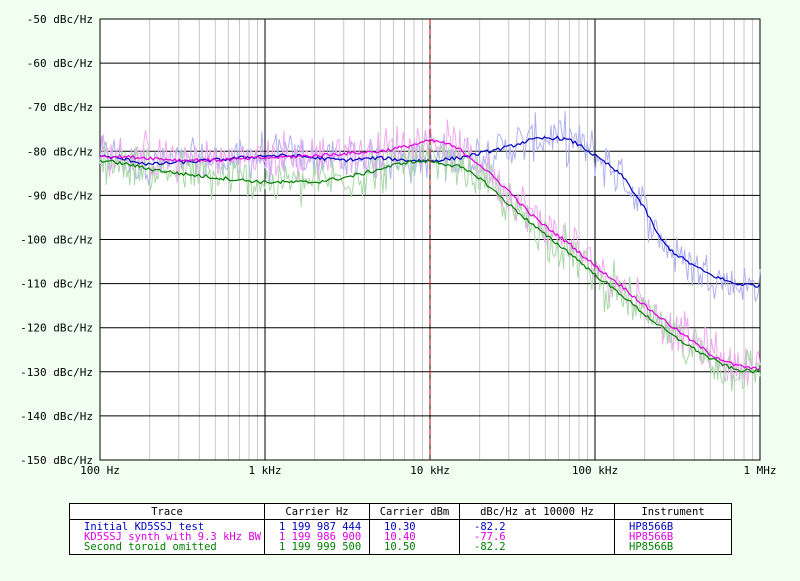 This screenshot has width=800, height=581. Describe the element at coordinates (56, 416) in the screenshot. I see `y-tick-label: -140 dBc/Hz` at that location.